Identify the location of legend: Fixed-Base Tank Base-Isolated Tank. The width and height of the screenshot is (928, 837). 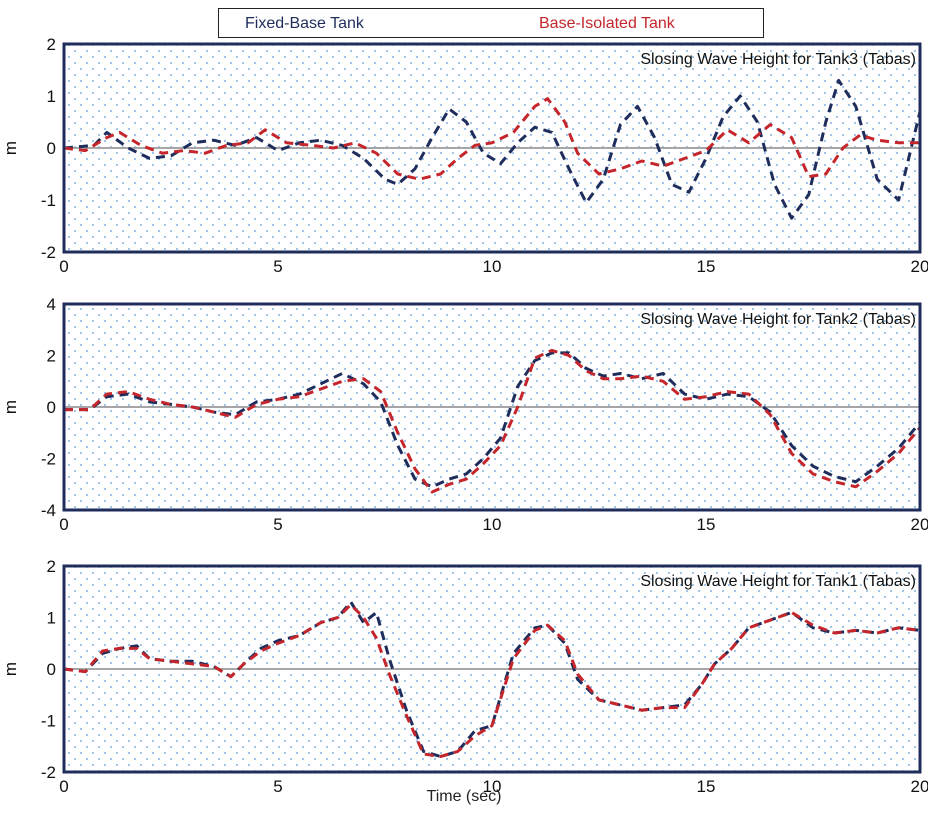
(491, 23).